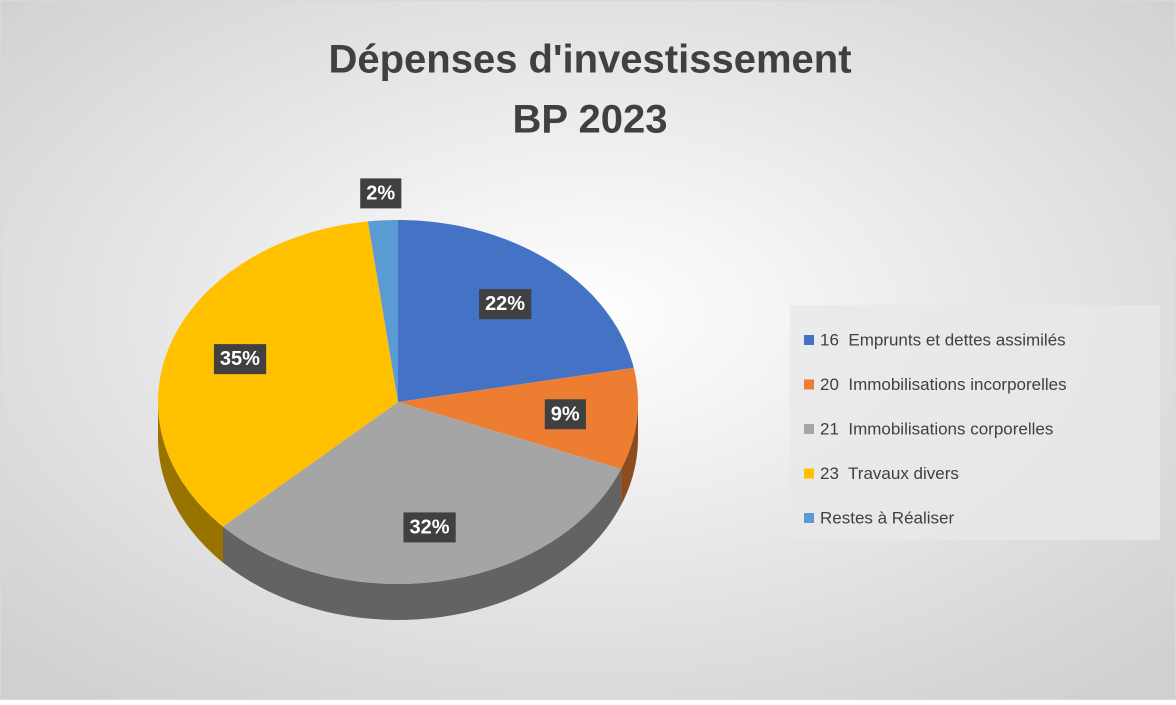  What do you see at coordinates (943, 384) in the screenshot?
I see `legend-label: 20 Immobilisations incorporelles` at bounding box center [943, 384].